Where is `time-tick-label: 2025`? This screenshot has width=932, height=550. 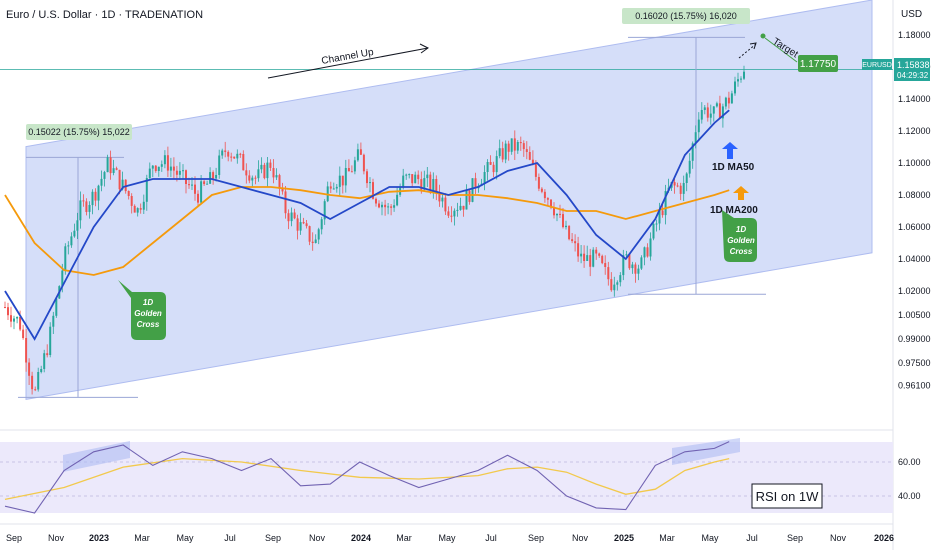
time-tick-label: 2025 is located at coordinates (624, 538).